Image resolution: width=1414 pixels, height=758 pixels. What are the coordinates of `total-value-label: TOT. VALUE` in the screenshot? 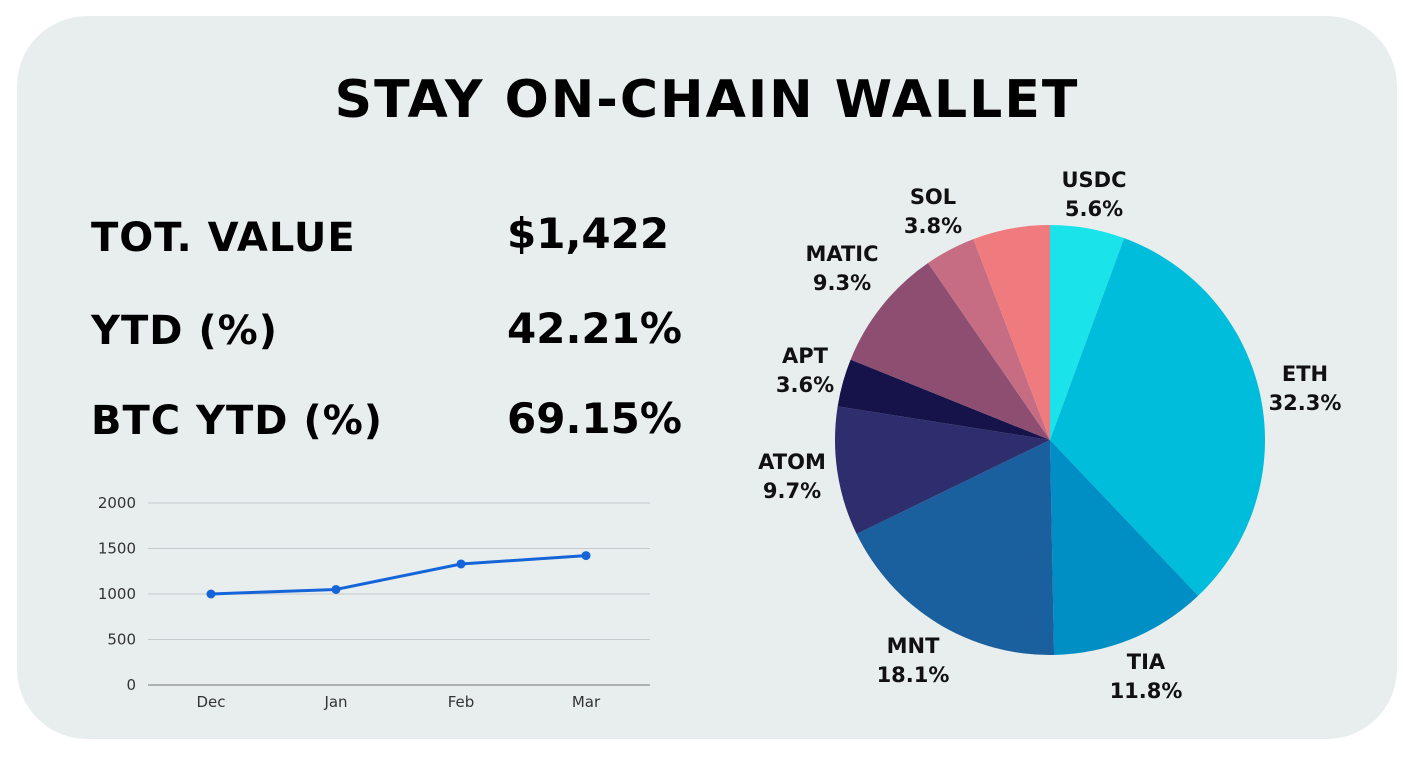 It's located at (223, 238).